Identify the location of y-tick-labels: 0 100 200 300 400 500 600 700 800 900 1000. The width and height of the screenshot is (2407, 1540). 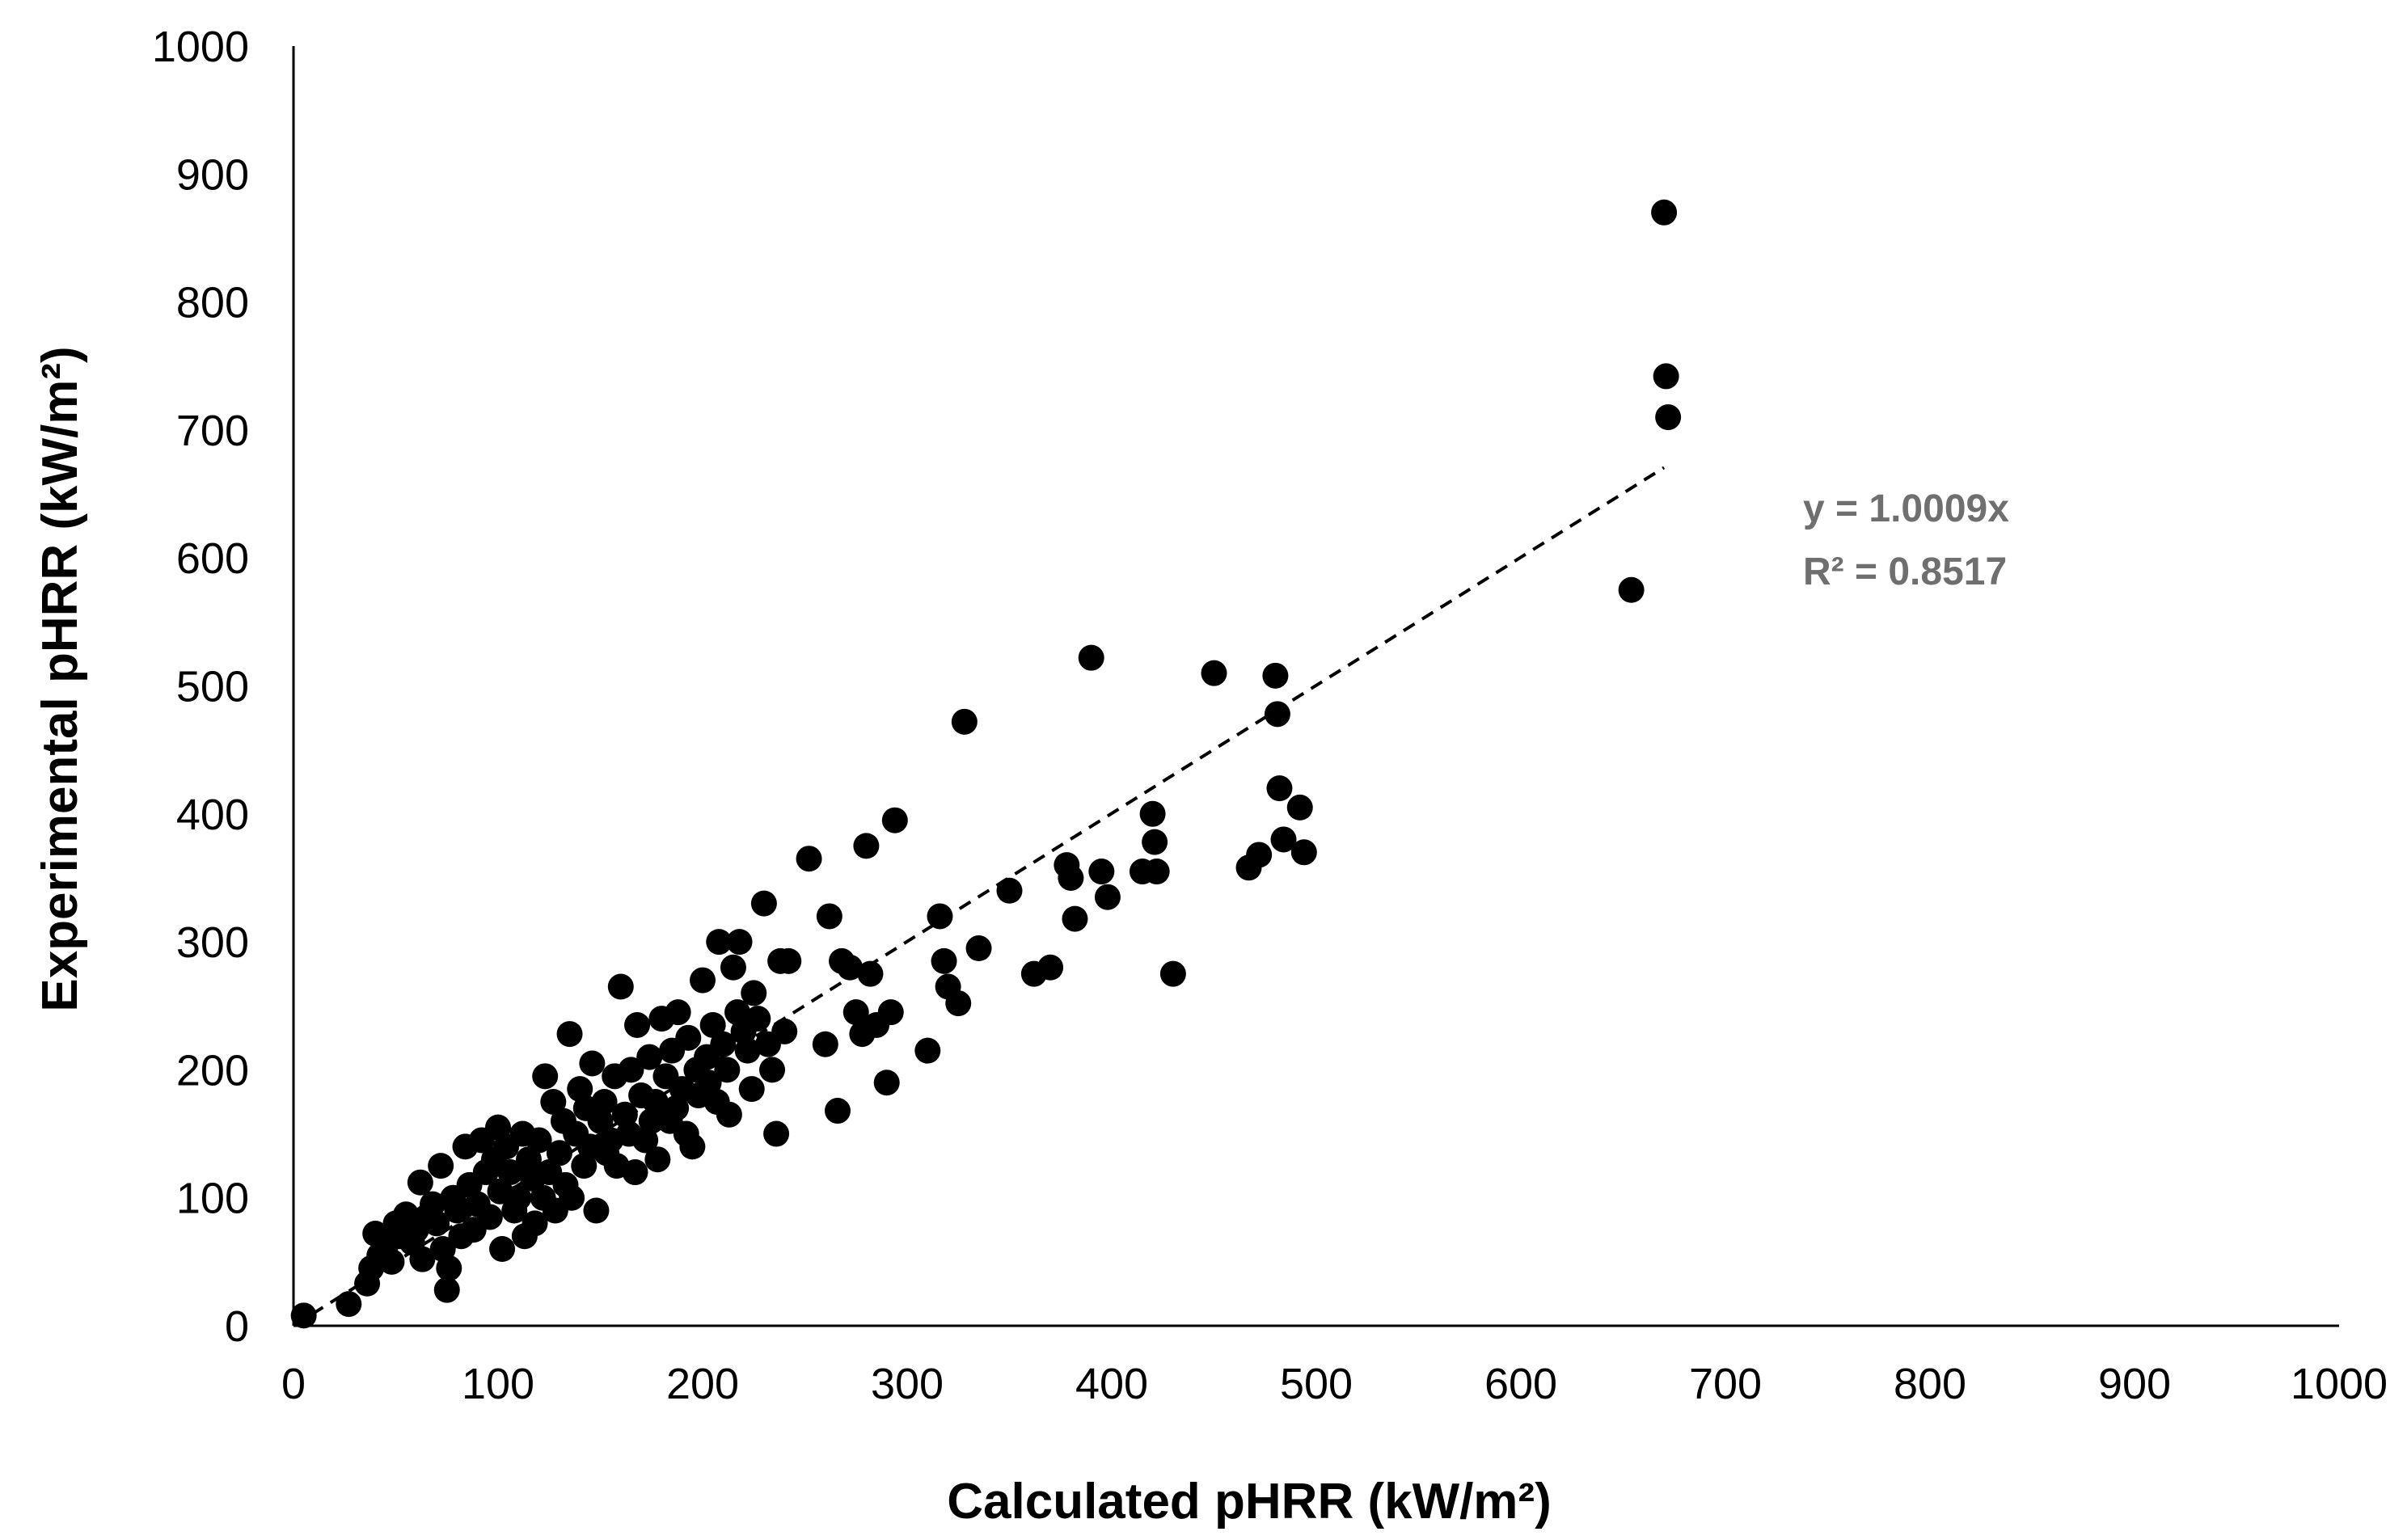
(200, 687).